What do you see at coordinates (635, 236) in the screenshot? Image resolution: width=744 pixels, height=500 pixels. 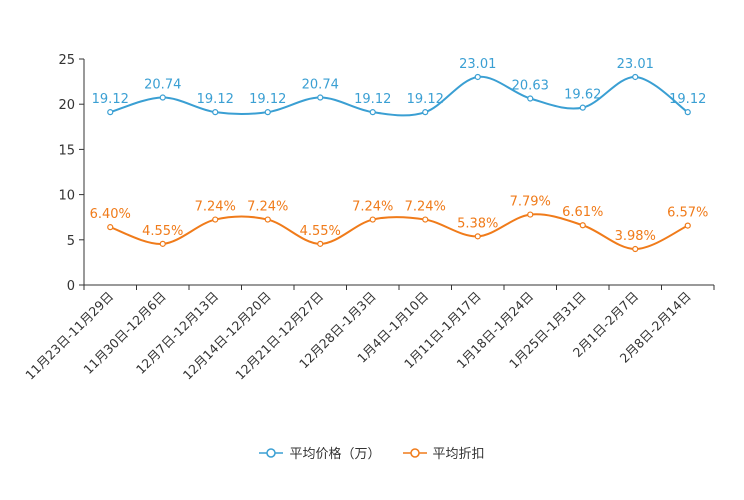 I see `series-1-data-label: 3.98%` at bounding box center [635, 236].